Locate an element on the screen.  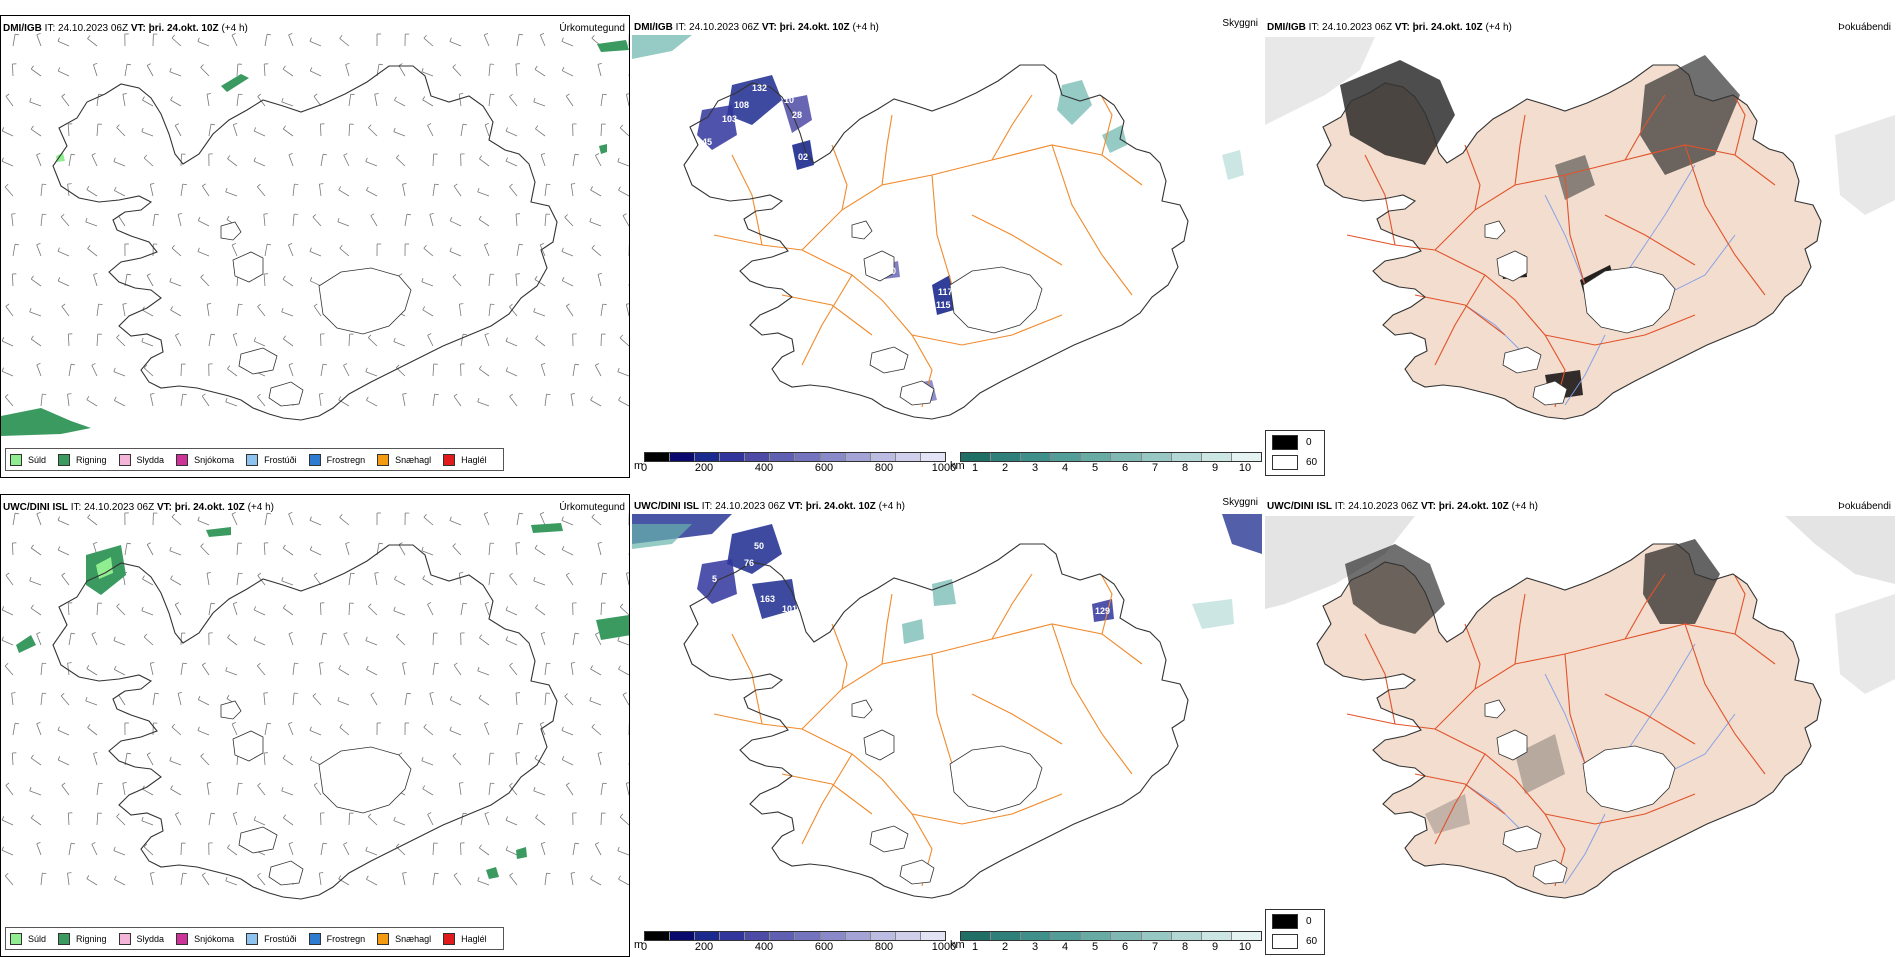
height-label: 163 is located at coordinates (767, 599).